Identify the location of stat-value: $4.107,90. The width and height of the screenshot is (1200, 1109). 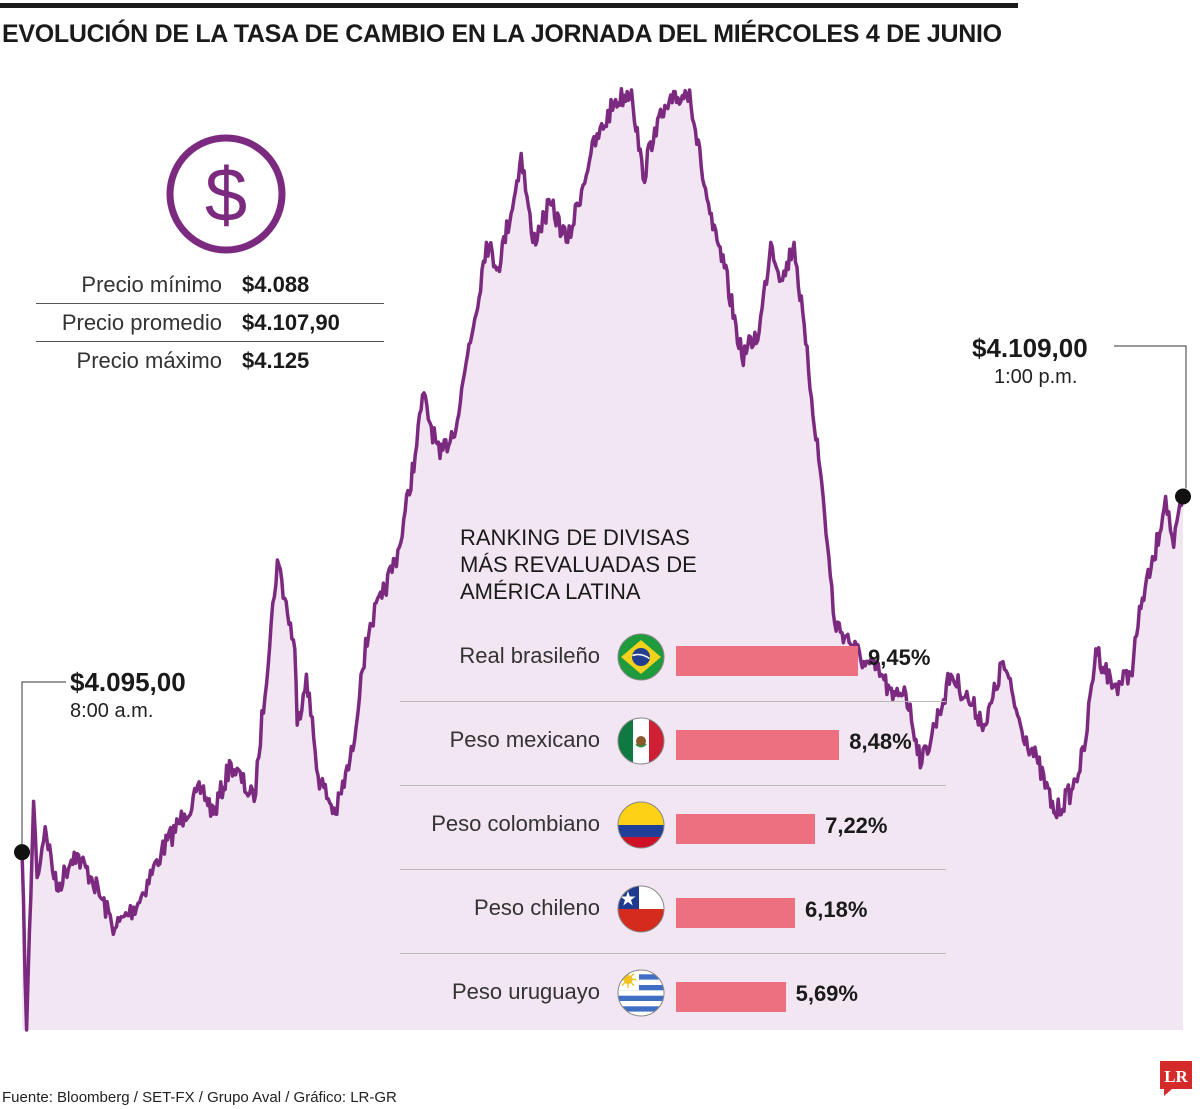
(291, 322).